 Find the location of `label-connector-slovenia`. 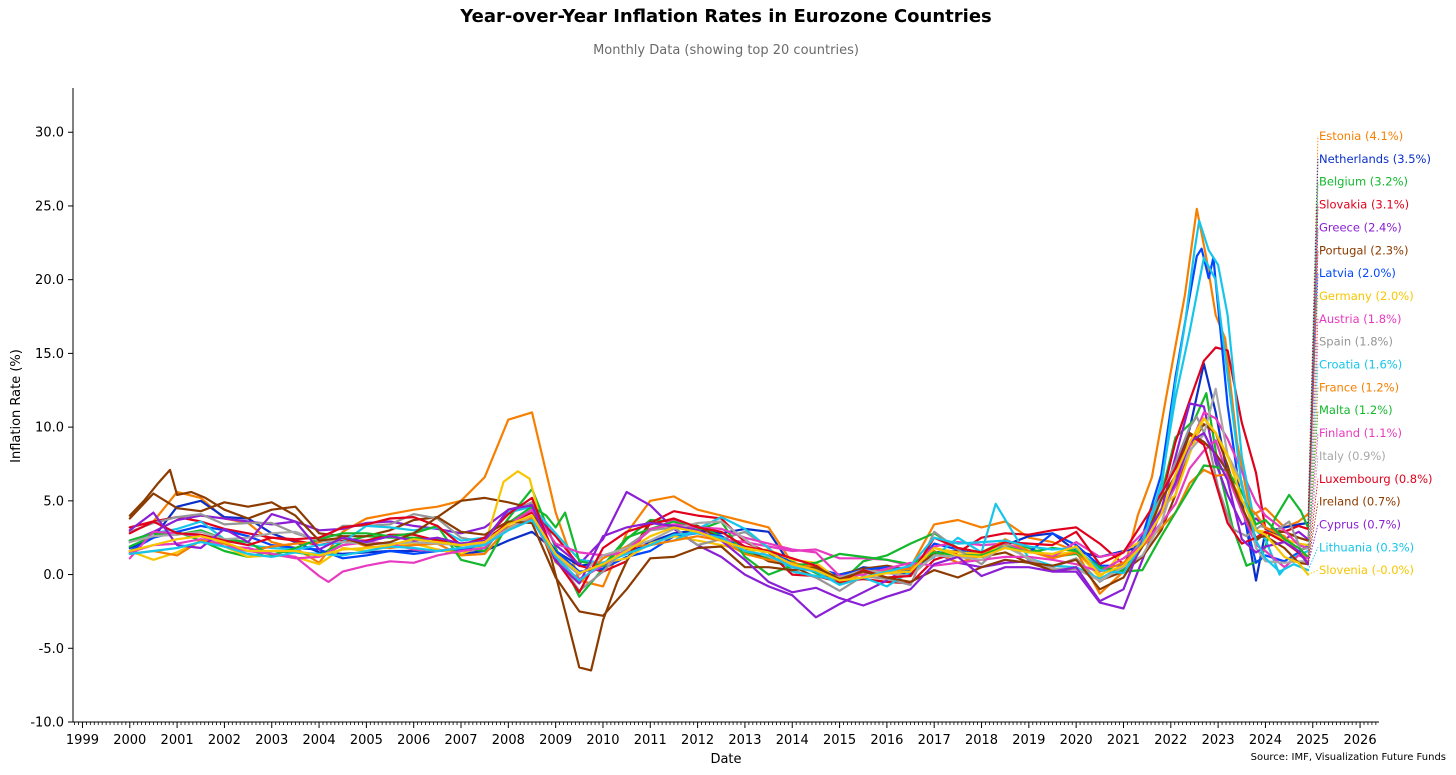

label-connector-slovenia is located at coordinates (1313, 572).